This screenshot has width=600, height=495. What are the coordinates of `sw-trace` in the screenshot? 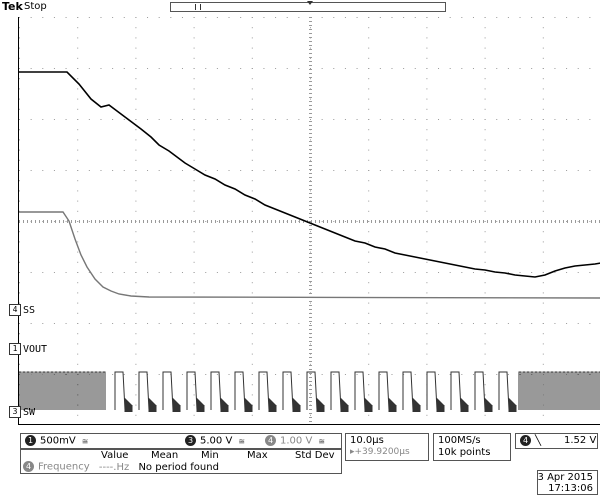 It's located at (309, 391).